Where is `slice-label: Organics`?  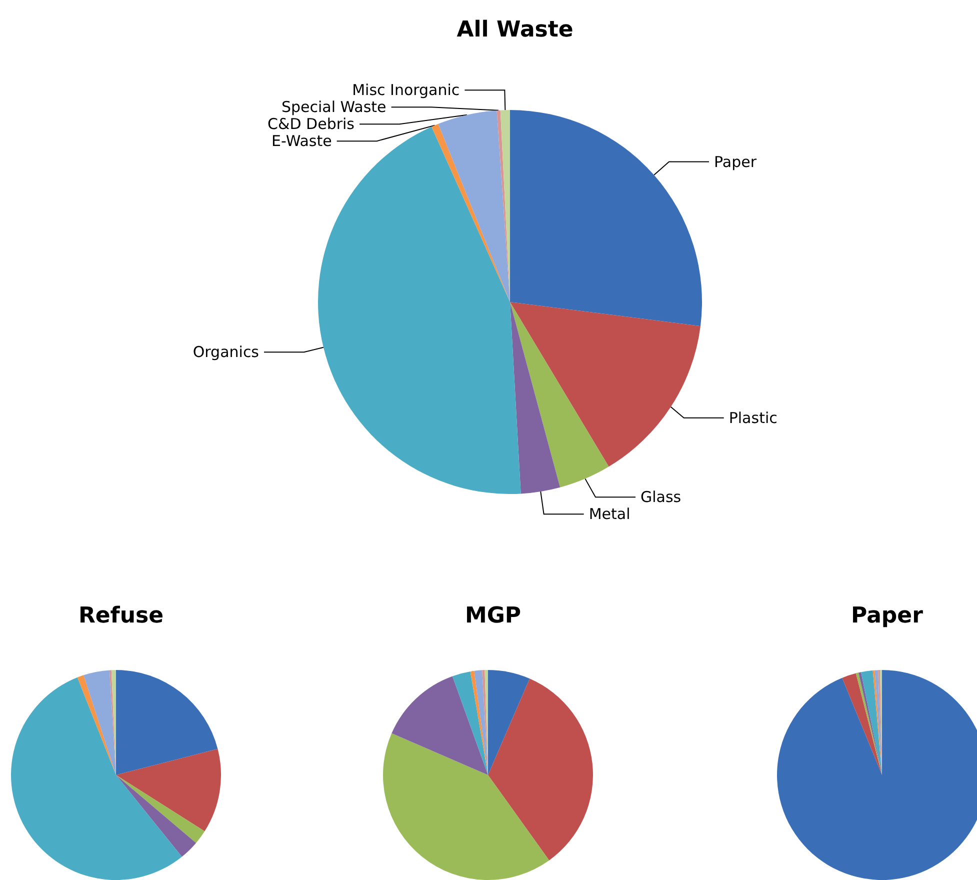
slice-label: Organics is located at coordinates (226, 352).